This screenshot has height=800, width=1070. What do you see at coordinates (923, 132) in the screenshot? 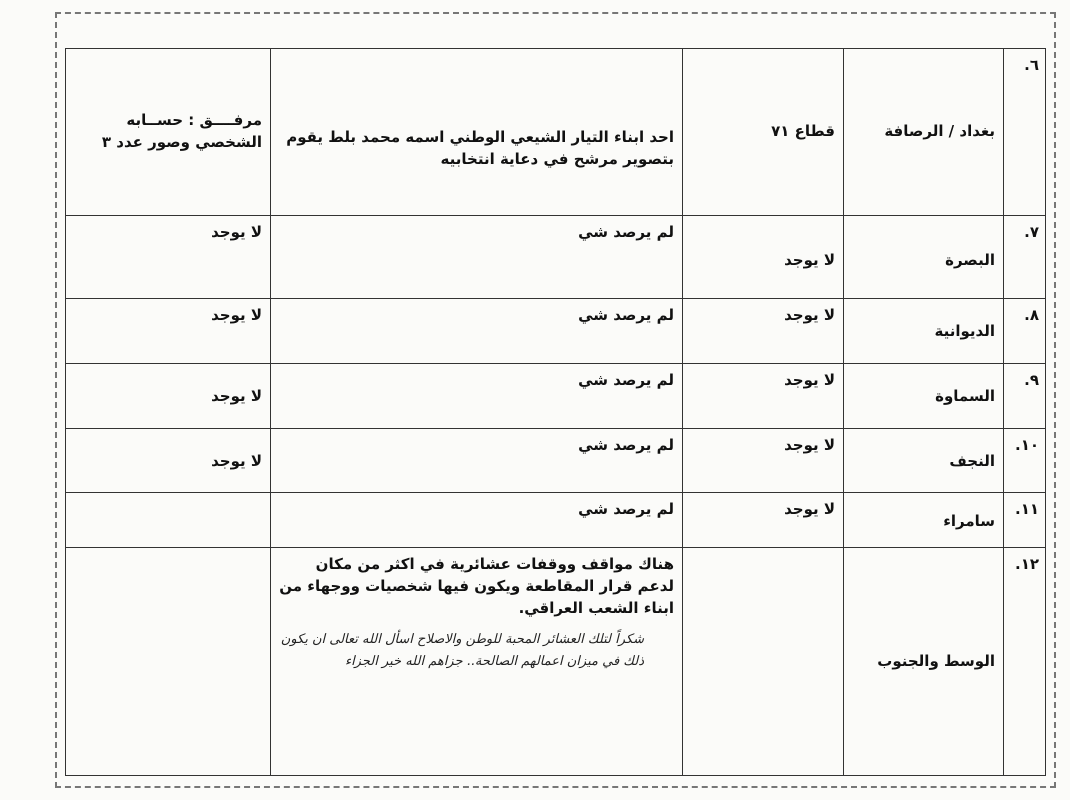
I see `province: بغداد / الرصافة` at bounding box center [923, 132].